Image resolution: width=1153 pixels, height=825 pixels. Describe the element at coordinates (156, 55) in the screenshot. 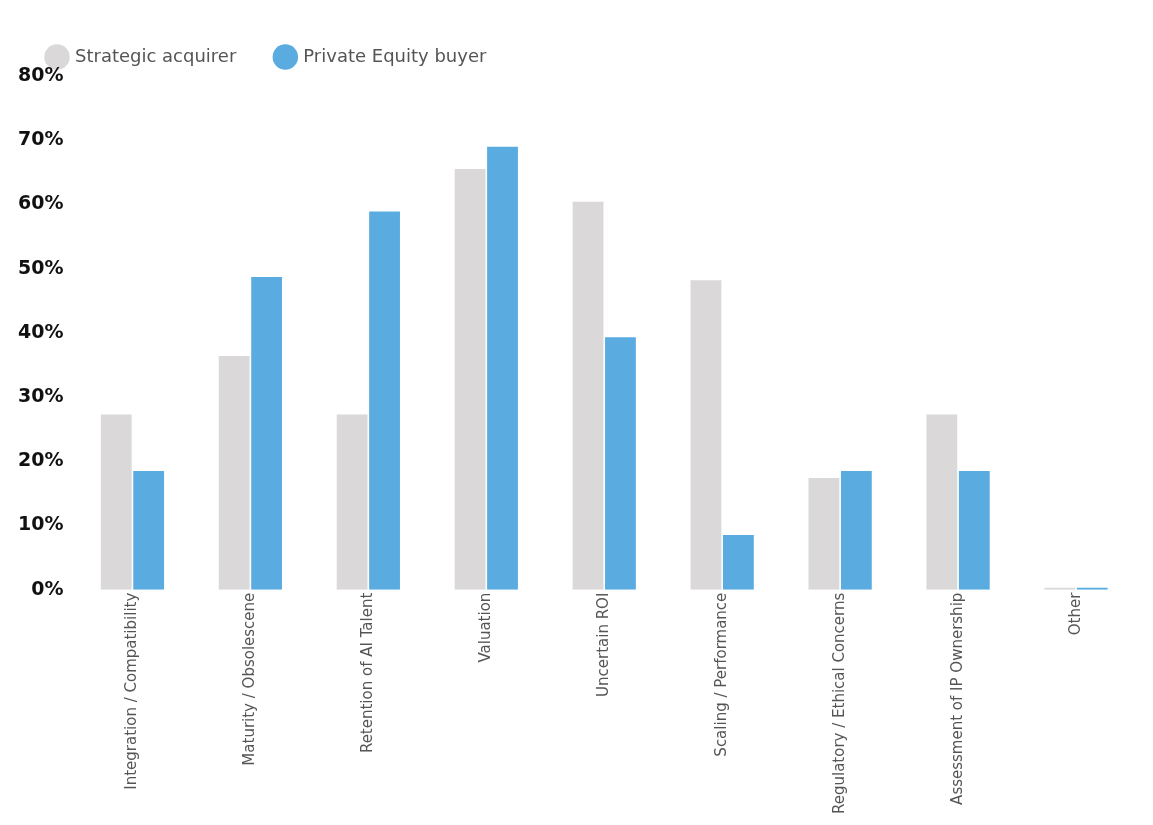

I see `legend-label: Strategic acquirer` at that location.